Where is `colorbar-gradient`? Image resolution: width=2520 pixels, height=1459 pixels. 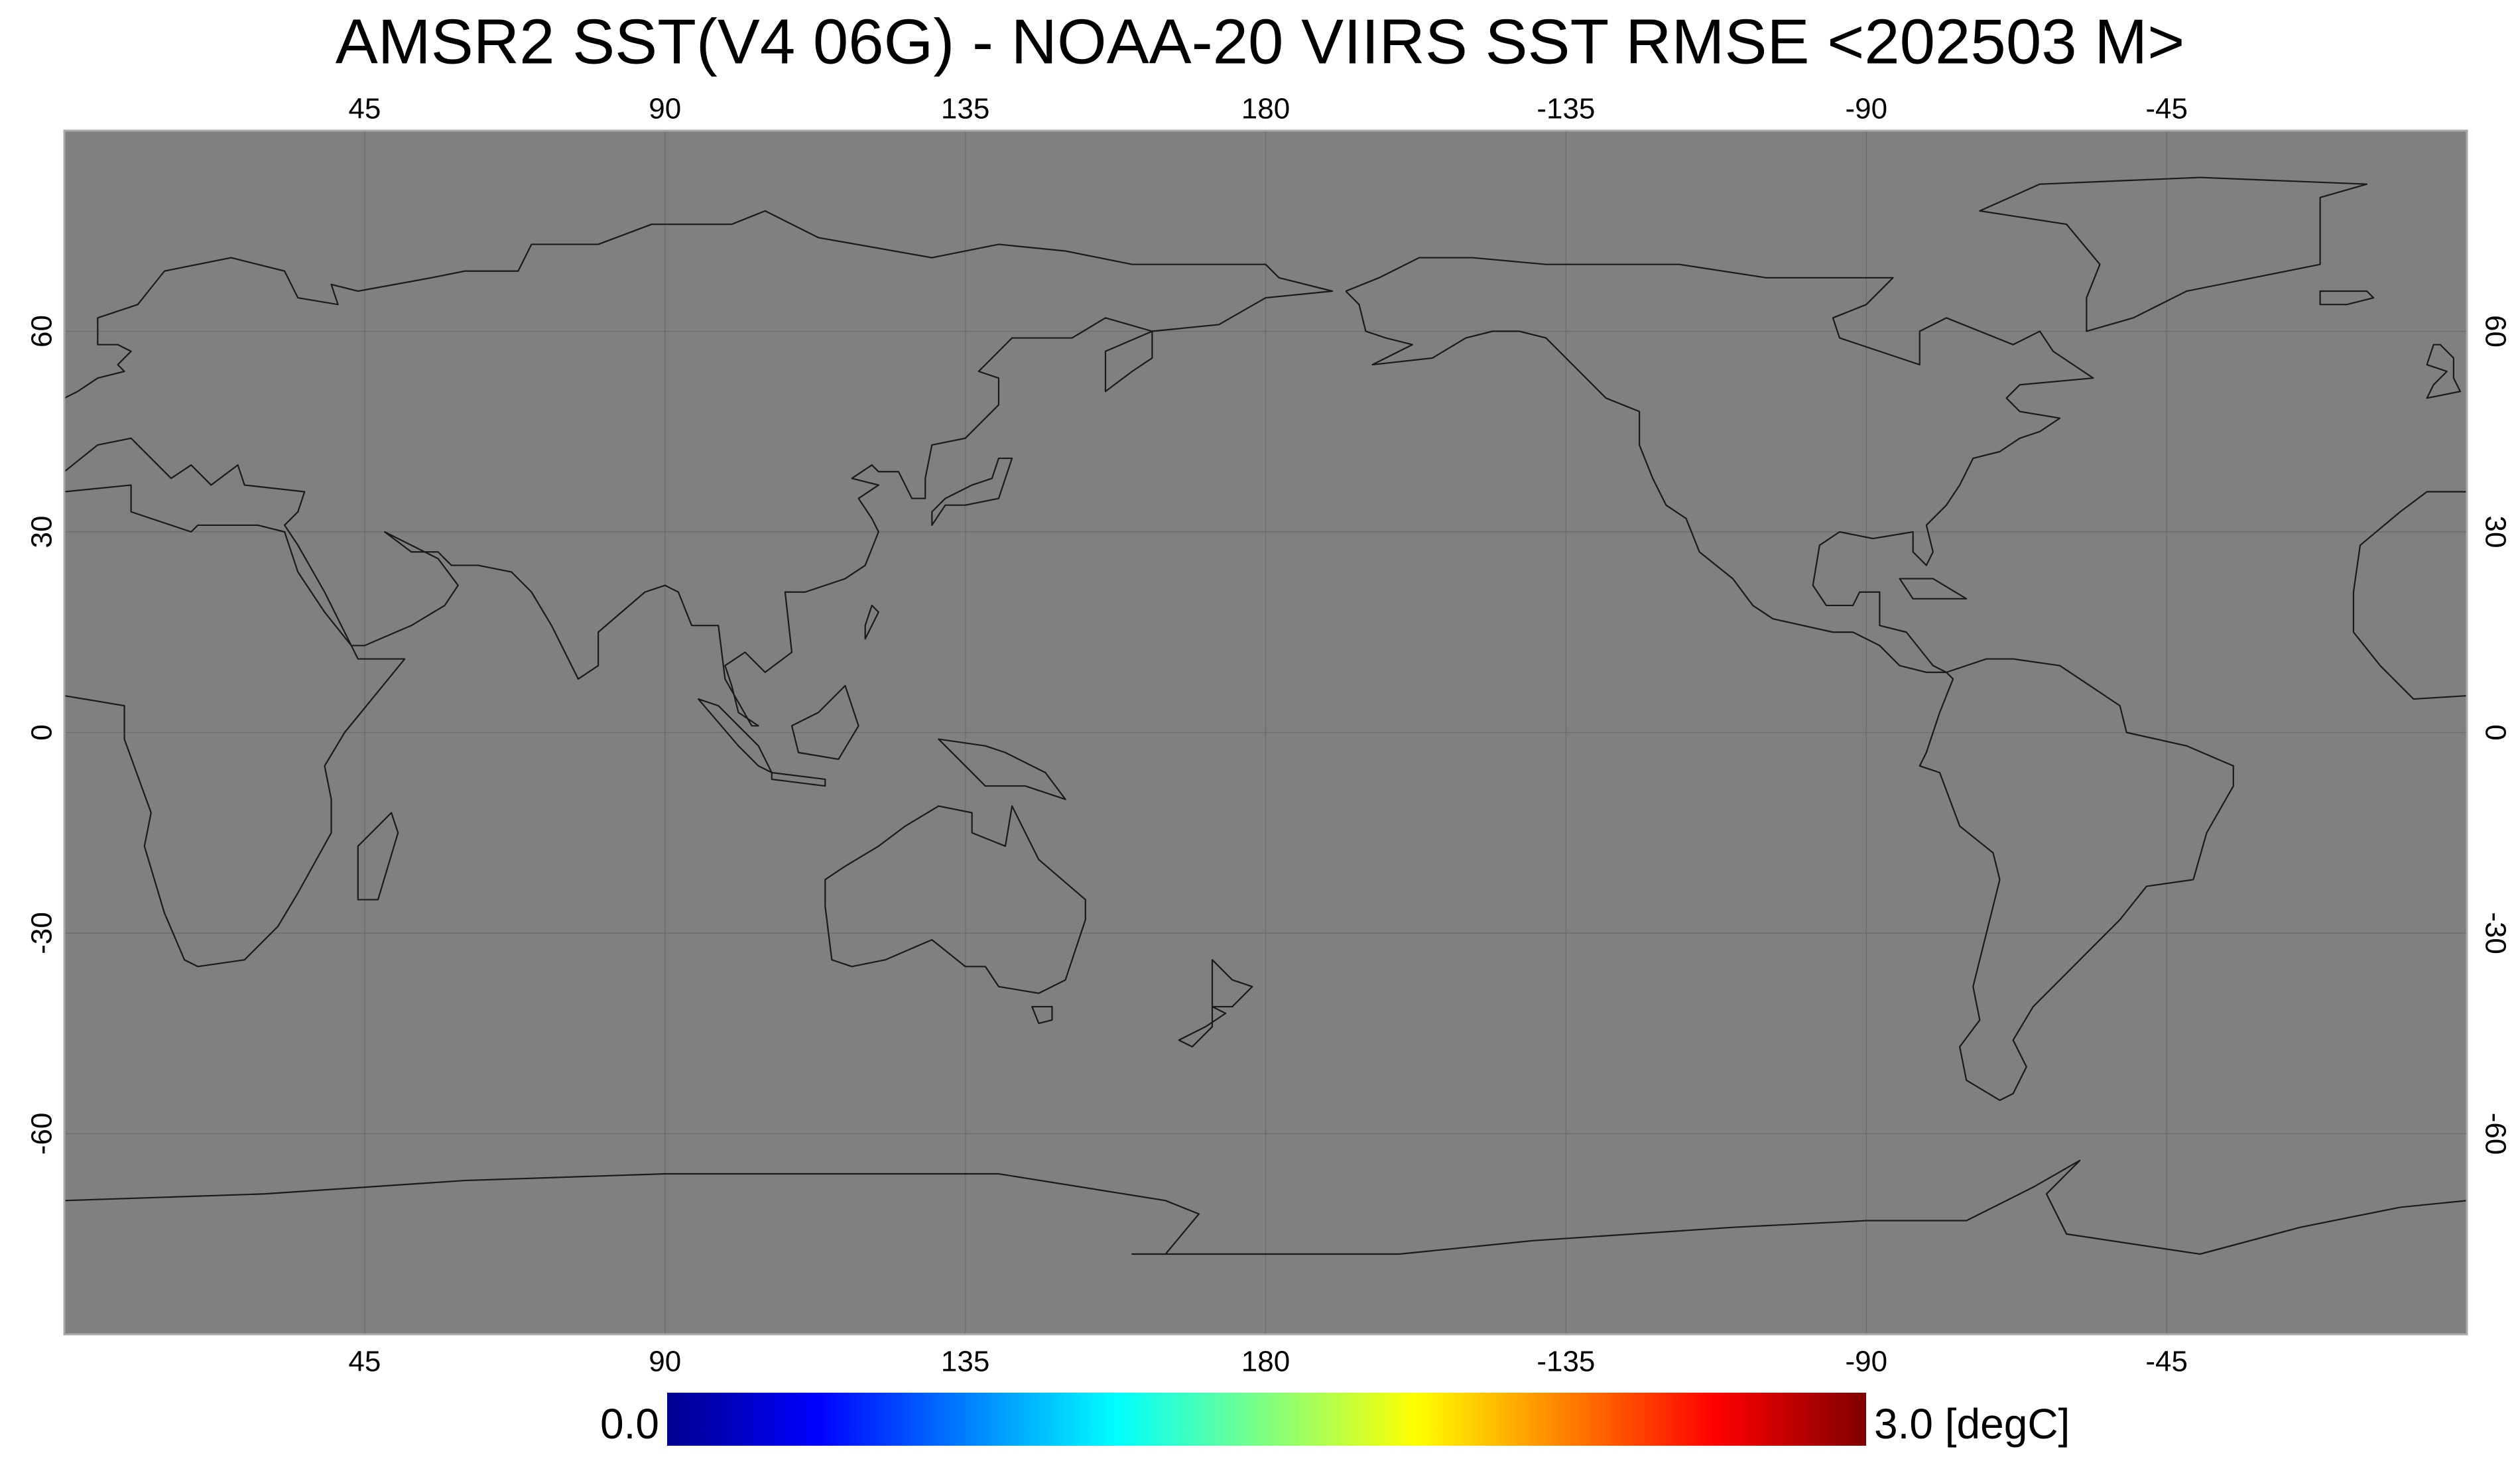 colorbar-gradient is located at coordinates (1266, 1419).